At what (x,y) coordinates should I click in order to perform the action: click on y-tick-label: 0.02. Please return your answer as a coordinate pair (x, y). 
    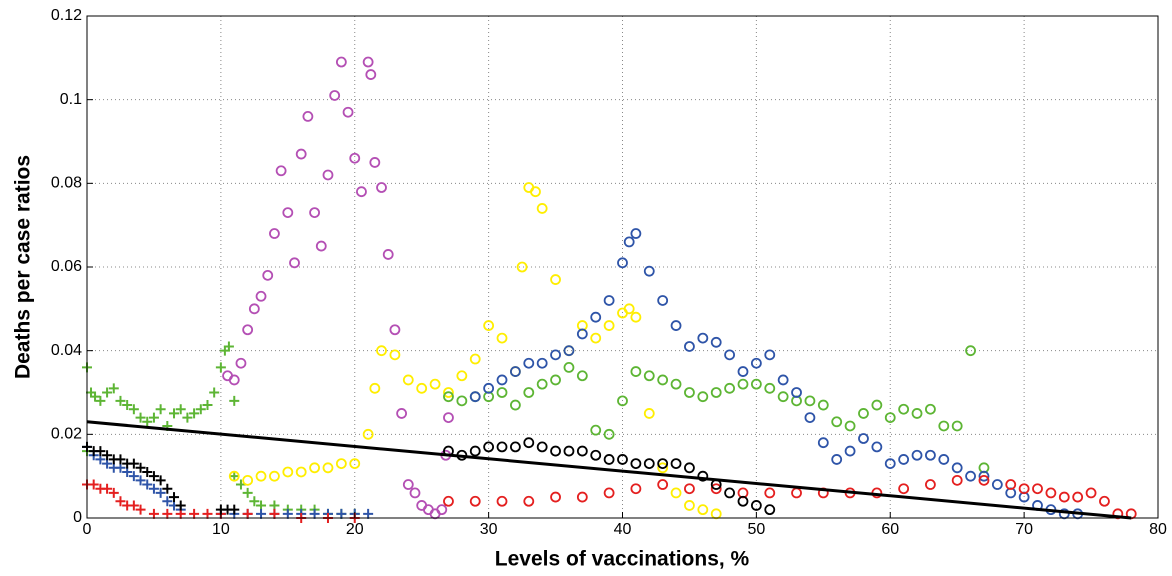
    Looking at the image, I should click on (66, 434).